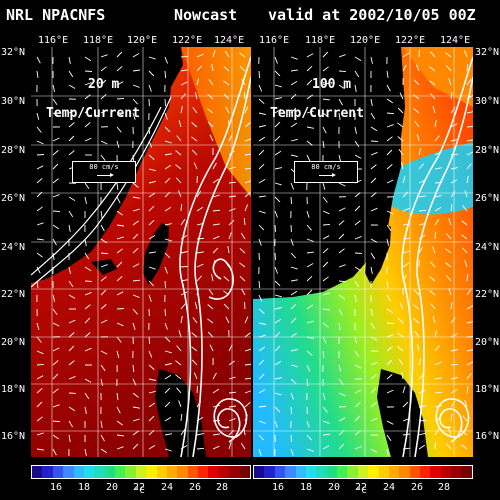 This screenshot has width=500, height=500. I want to click on lon-label-right-122: 122°E, so click(410, 40).